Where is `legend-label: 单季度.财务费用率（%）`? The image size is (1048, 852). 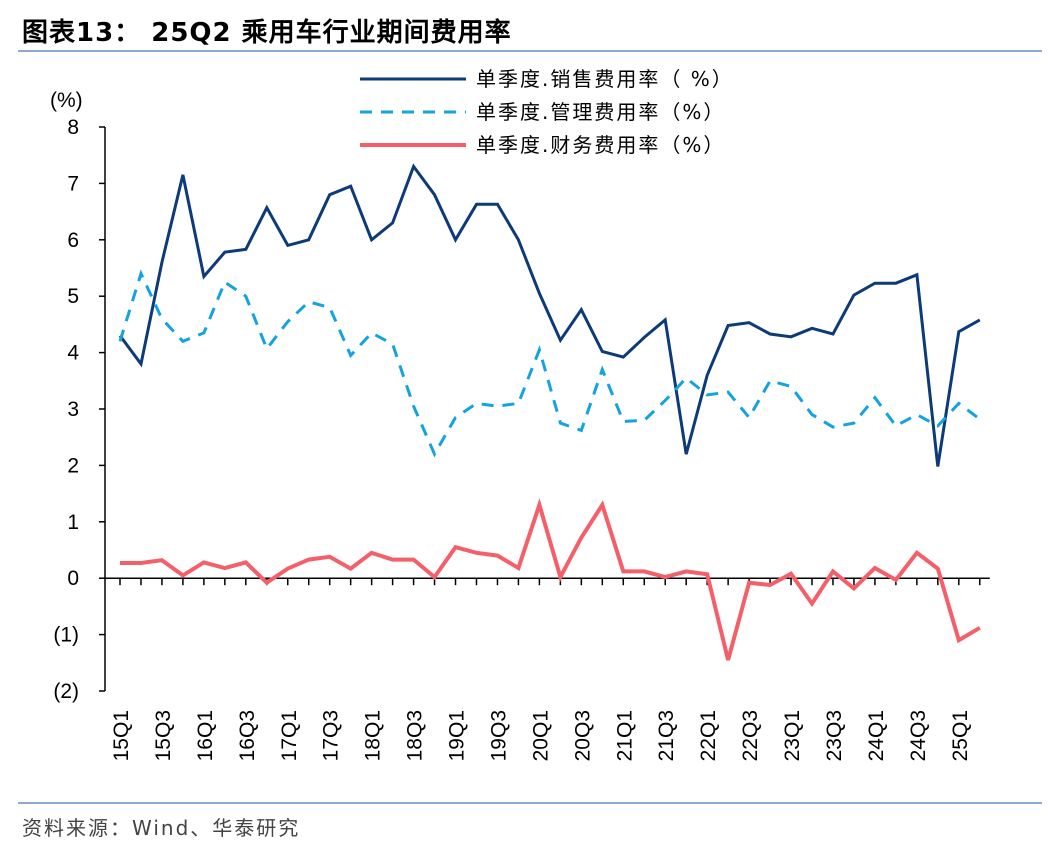 legend-label: 单季度.财务费用率（%） is located at coordinates (600, 145).